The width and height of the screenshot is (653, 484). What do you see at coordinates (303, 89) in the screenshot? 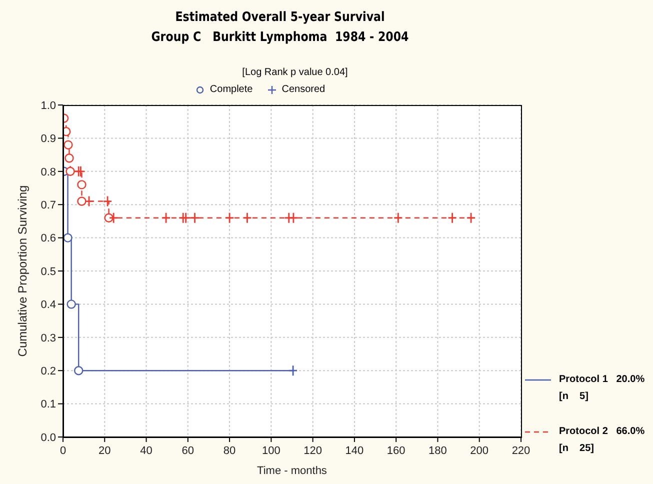
I see `legend-label: Censored` at bounding box center [303, 89].